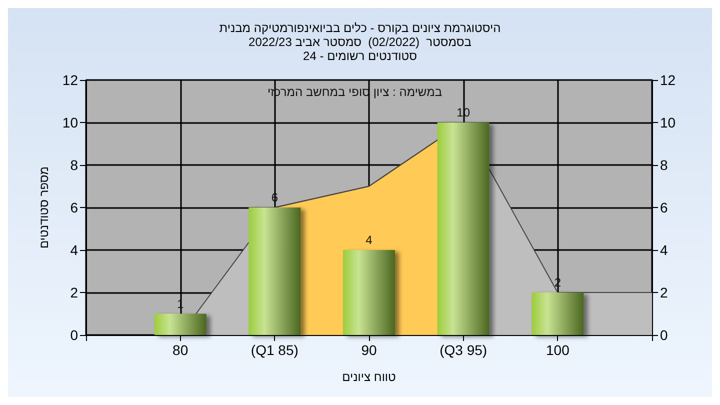 The image size is (720, 405). What do you see at coordinates (664, 292) in the screenshot?
I see `y2-tick-label: 2` at bounding box center [664, 292].